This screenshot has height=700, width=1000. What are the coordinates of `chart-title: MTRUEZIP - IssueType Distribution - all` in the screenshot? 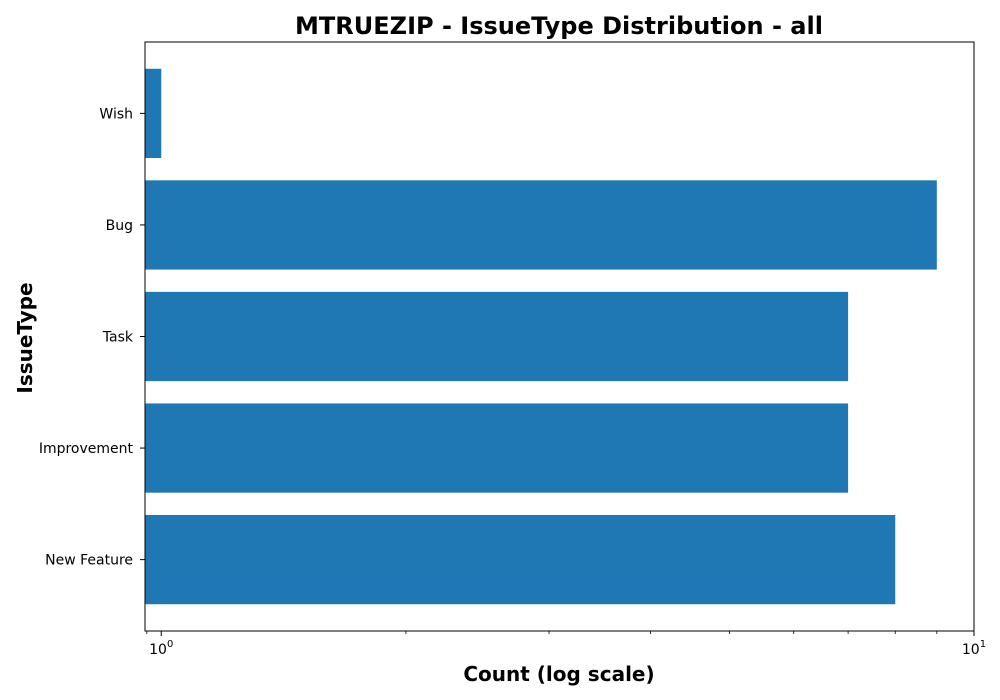 It's located at (559, 26).